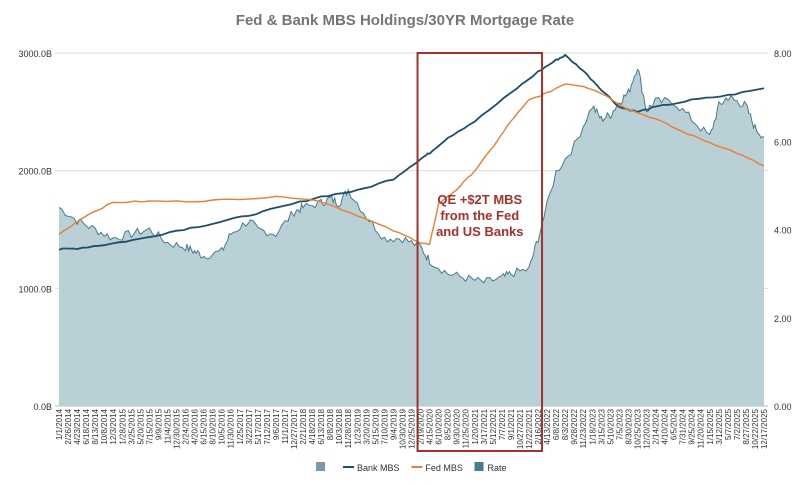  Describe the element at coordinates (439, 426) in the screenshot. I see `x-tick-label: 6/10/2020` at that location.